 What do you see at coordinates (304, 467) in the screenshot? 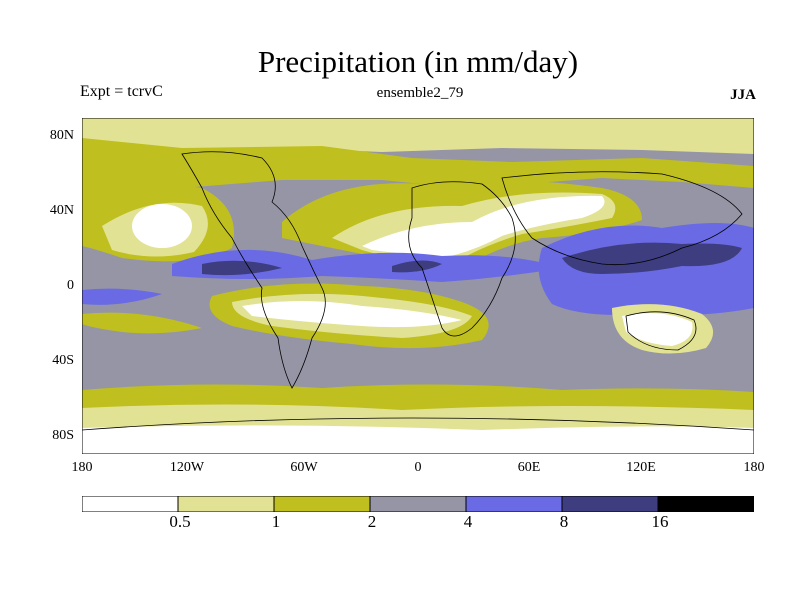
I see `lon-tick-60w: 60W` at bounding box center [304, 467].